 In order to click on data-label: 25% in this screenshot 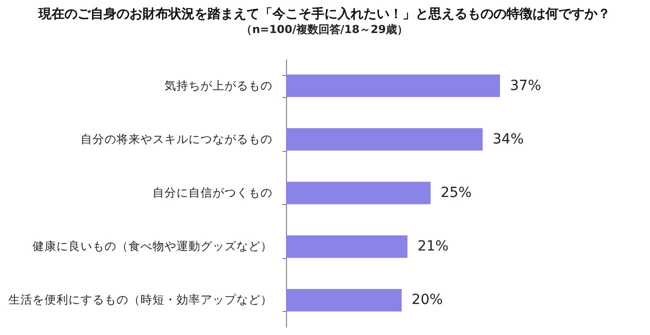, I will do `click(456, 193)`.